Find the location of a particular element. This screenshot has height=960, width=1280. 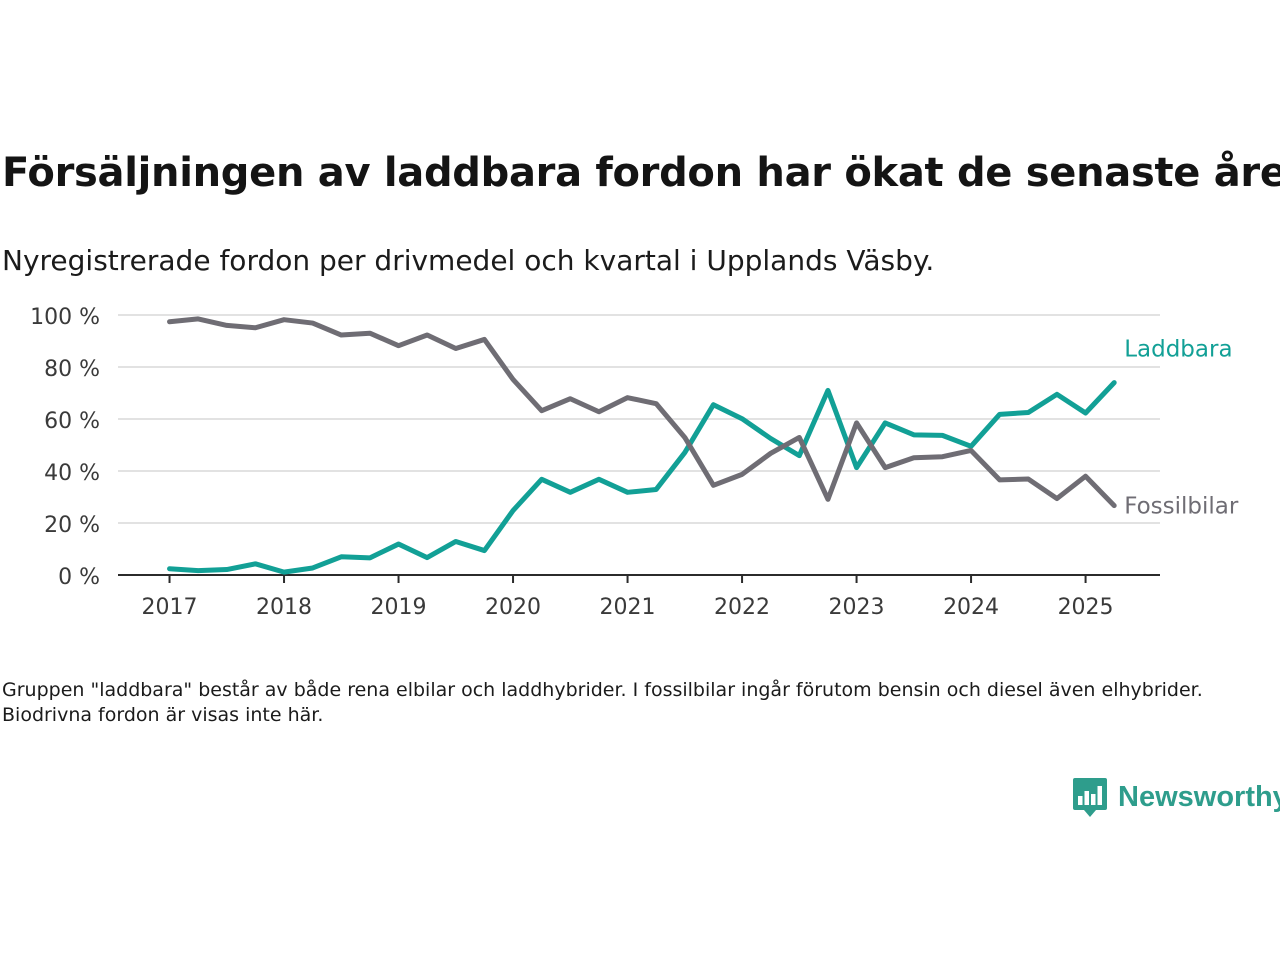

y-axis-ticks: 0 % 20 % 40 % 60 % 80 % 100 % is located at coordinates (65, 447).